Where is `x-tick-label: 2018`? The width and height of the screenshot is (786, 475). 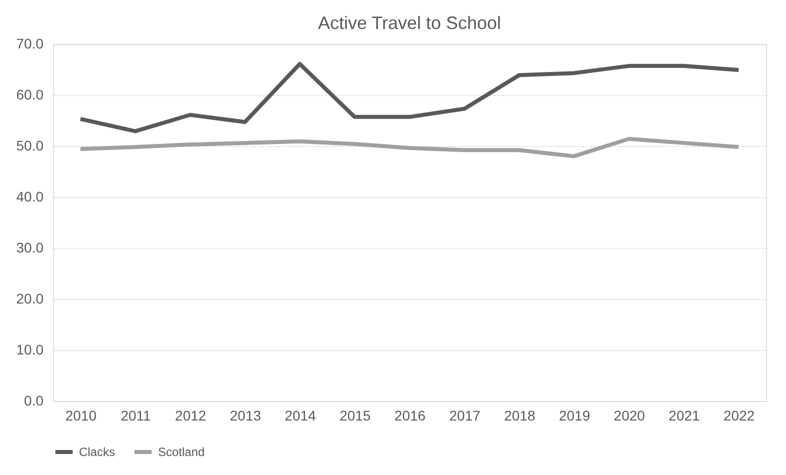
x-tick-label: 2018 is located at coordinates (520, 416).